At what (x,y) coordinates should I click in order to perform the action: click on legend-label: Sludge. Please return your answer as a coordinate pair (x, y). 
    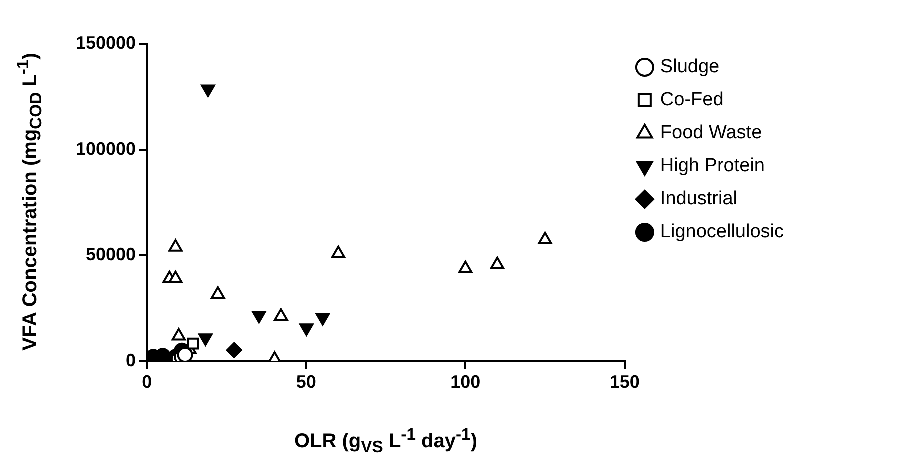
    Looking at the image, I should click on (690, 67).